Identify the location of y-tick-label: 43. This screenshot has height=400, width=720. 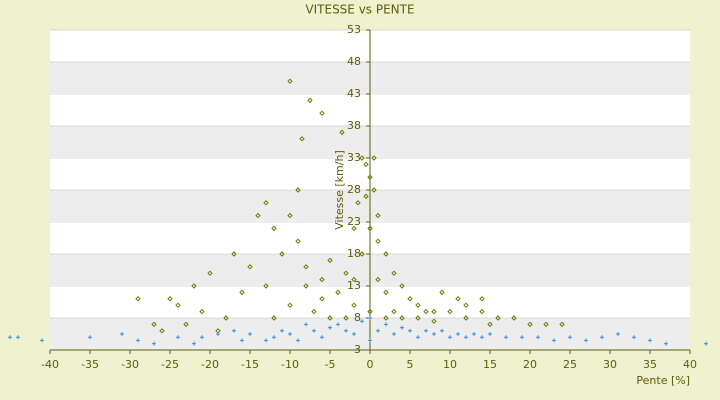
(354, 93).